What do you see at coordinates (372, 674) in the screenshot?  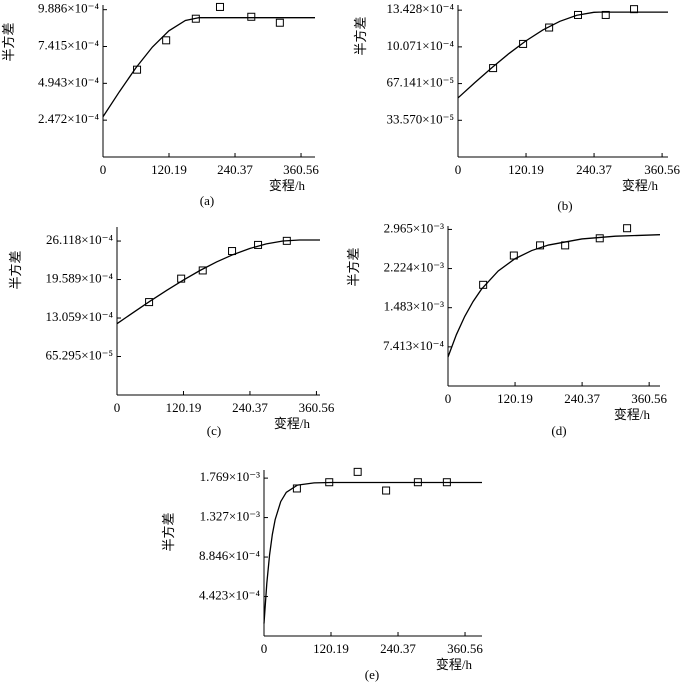 I see `caption: (e)` at bounding box center [372, 674].